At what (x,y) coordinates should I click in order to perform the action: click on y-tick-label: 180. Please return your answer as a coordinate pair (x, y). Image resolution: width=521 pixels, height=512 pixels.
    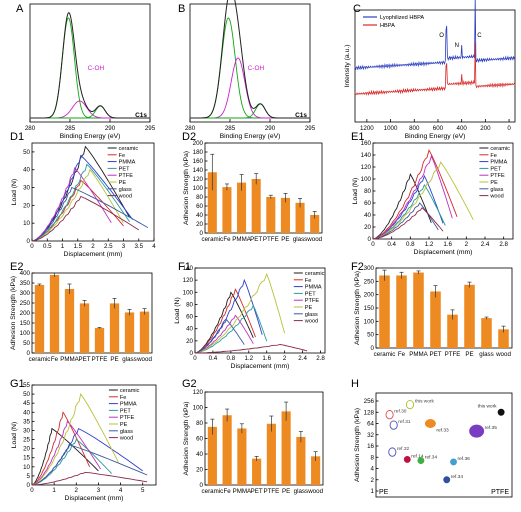
    Looking at the image, I should click on (198, 152).